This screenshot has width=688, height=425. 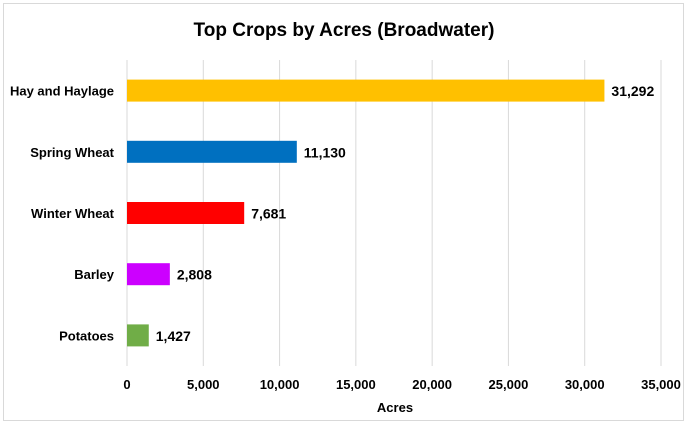 What do you see at coordinates (432, 384) in the screenshot?
I see `x-tick-label: 20,000` at bounding box center [432, 384].